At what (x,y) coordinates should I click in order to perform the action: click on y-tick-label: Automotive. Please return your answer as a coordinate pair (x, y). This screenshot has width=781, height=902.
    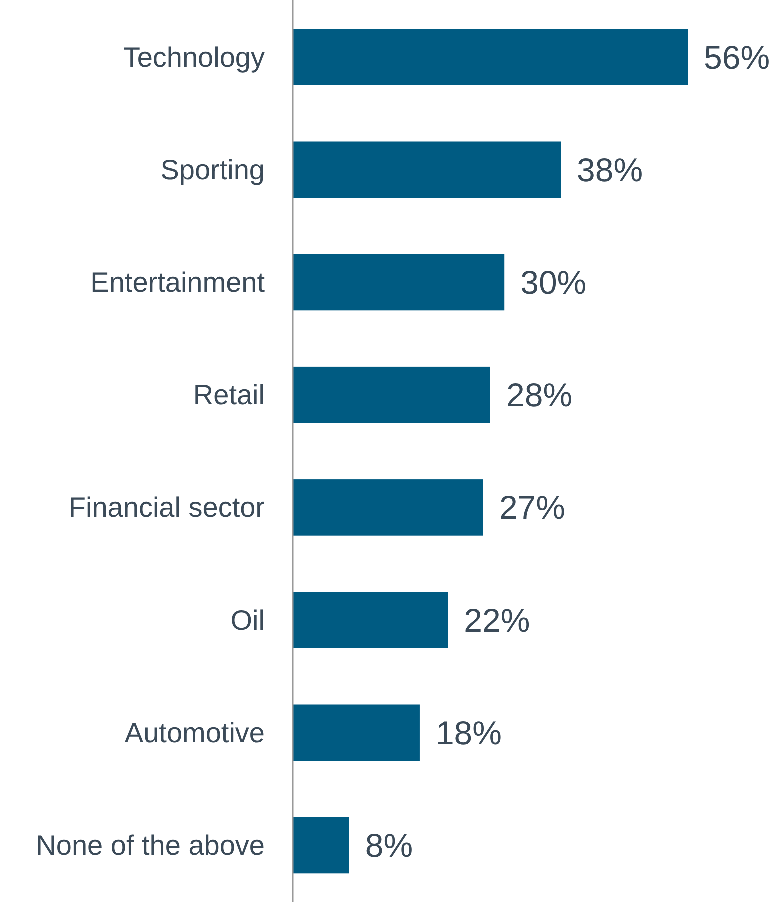
    Looking at the image, I should click on (194, 732).